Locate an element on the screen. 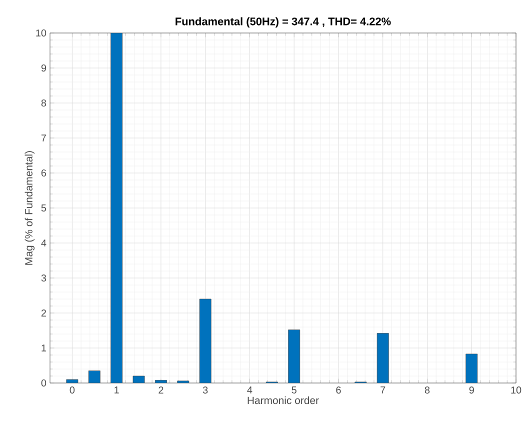 The height and width of the screenshot is (423, 526). x-tick-label: 5 is located at coordinates (294, 390).